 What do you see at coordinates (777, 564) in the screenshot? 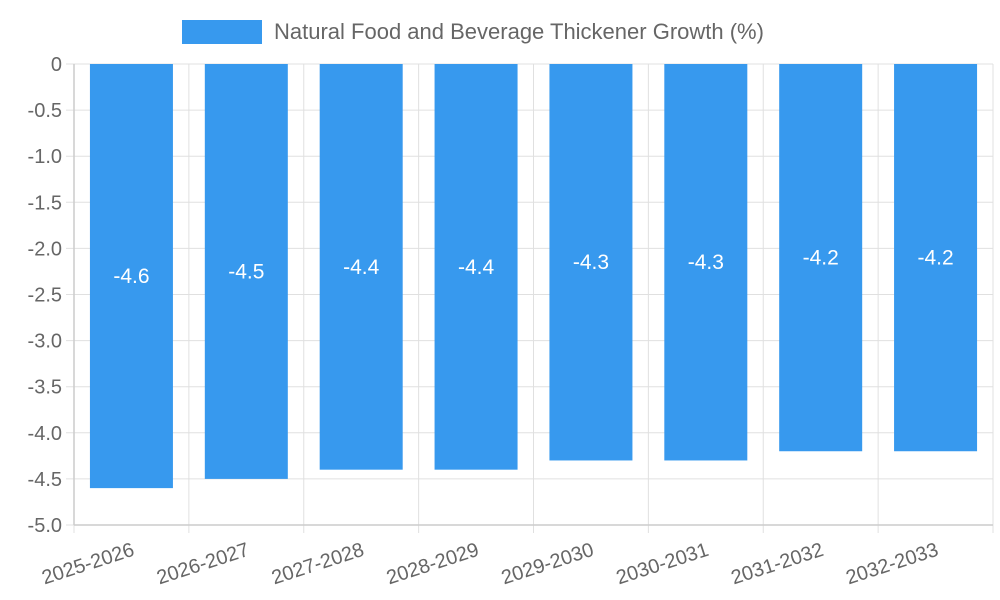
I see `x-tick-label: 2031-2032` at bounding box center [777, 564].